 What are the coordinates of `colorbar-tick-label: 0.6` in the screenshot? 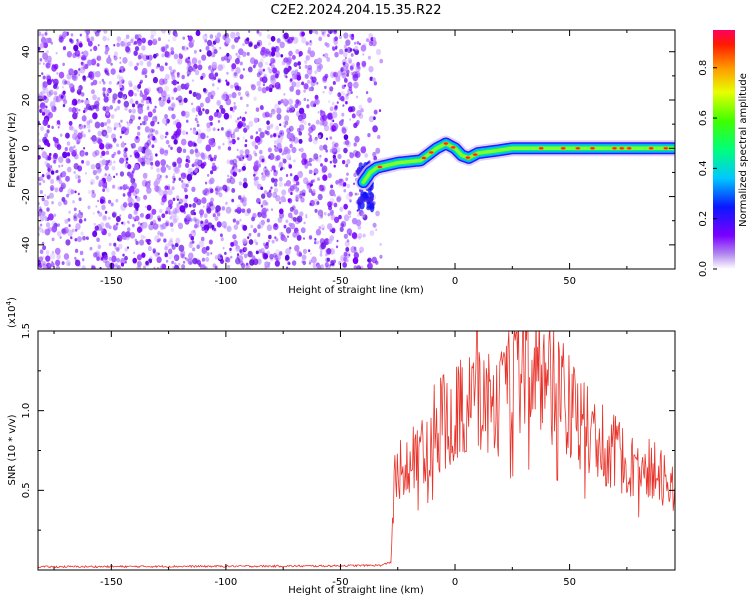 It's located at (703, 118).